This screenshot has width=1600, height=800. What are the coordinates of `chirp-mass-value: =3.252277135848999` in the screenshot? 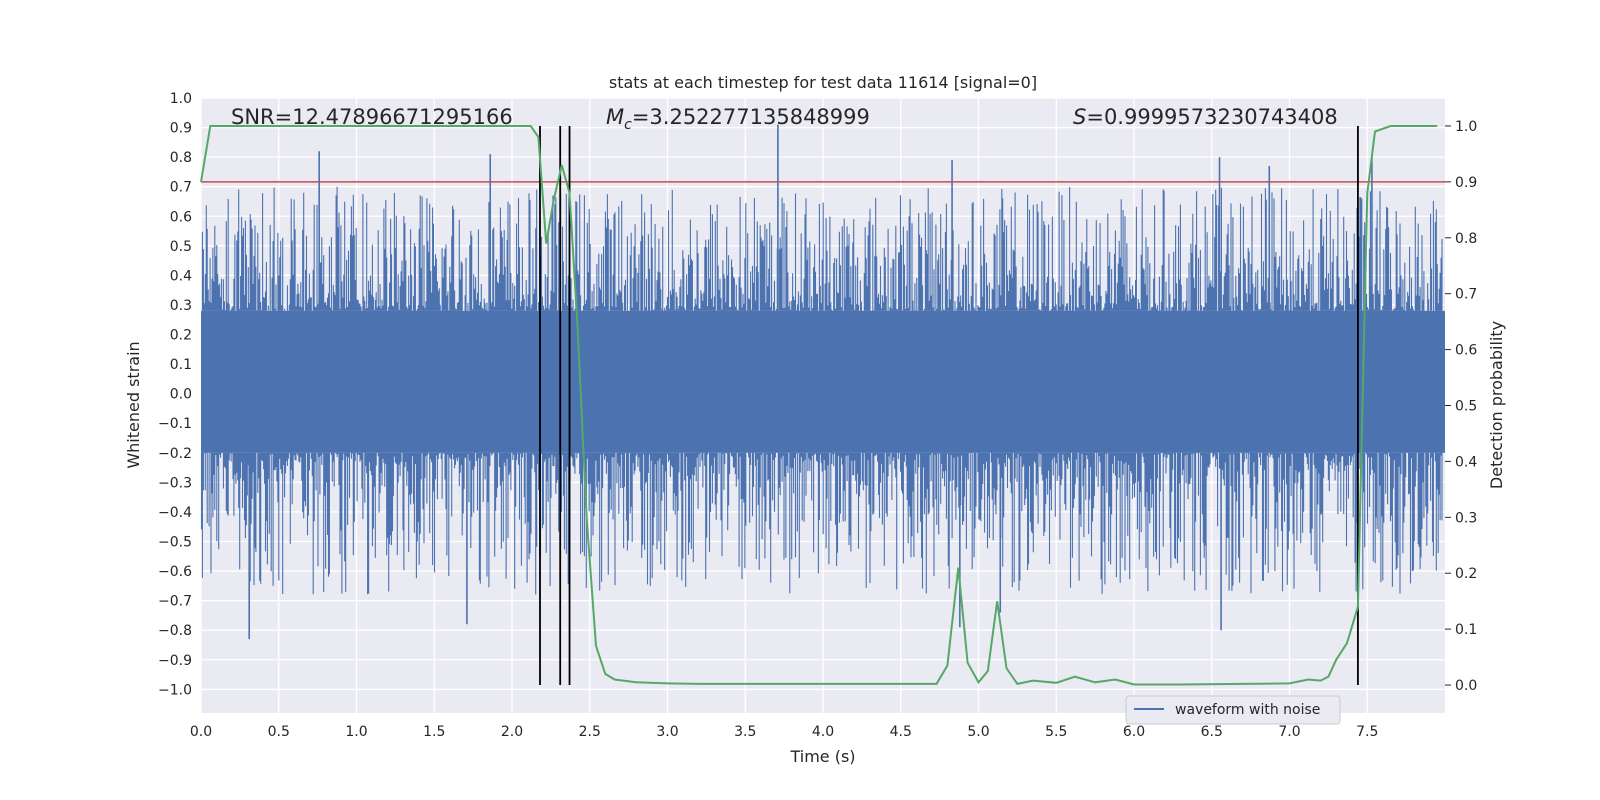 It's located at (751, 117).